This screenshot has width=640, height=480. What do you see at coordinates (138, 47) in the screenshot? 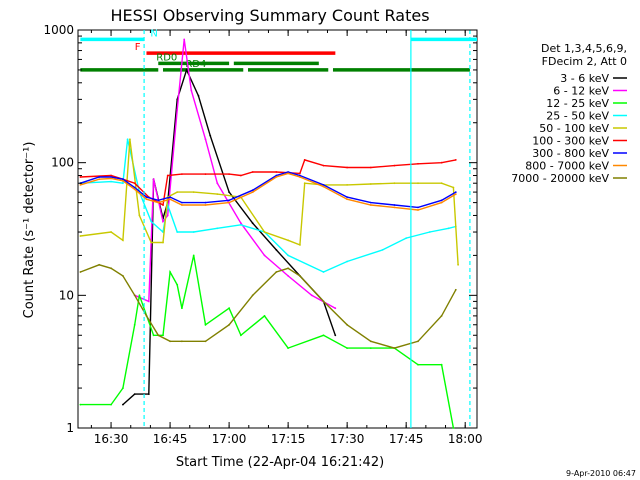
I see `flag-label-f: F` at bounding box center [138, 47].